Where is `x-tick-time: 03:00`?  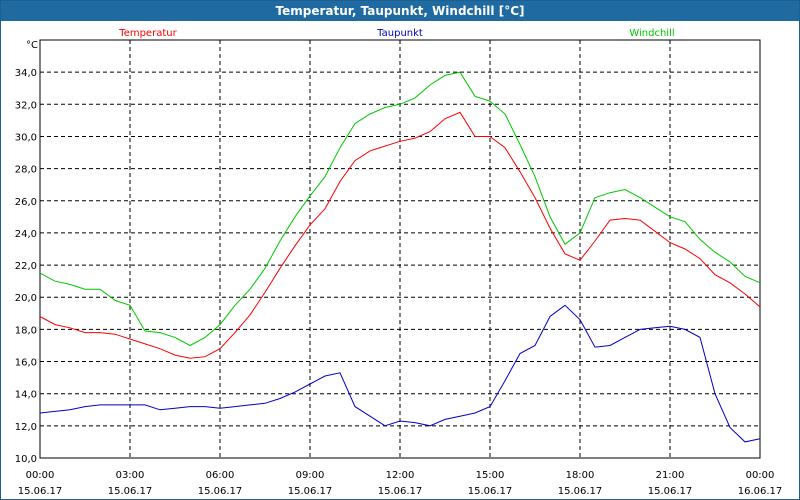
x-tick-time: 03:00 is located at coordinates (130, 475).